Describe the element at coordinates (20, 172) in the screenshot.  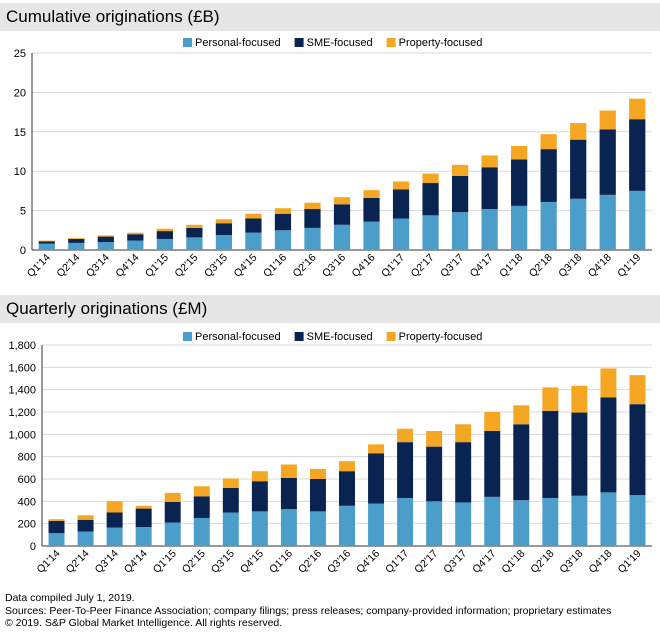
I see `y-tick-label: 10` at that location.